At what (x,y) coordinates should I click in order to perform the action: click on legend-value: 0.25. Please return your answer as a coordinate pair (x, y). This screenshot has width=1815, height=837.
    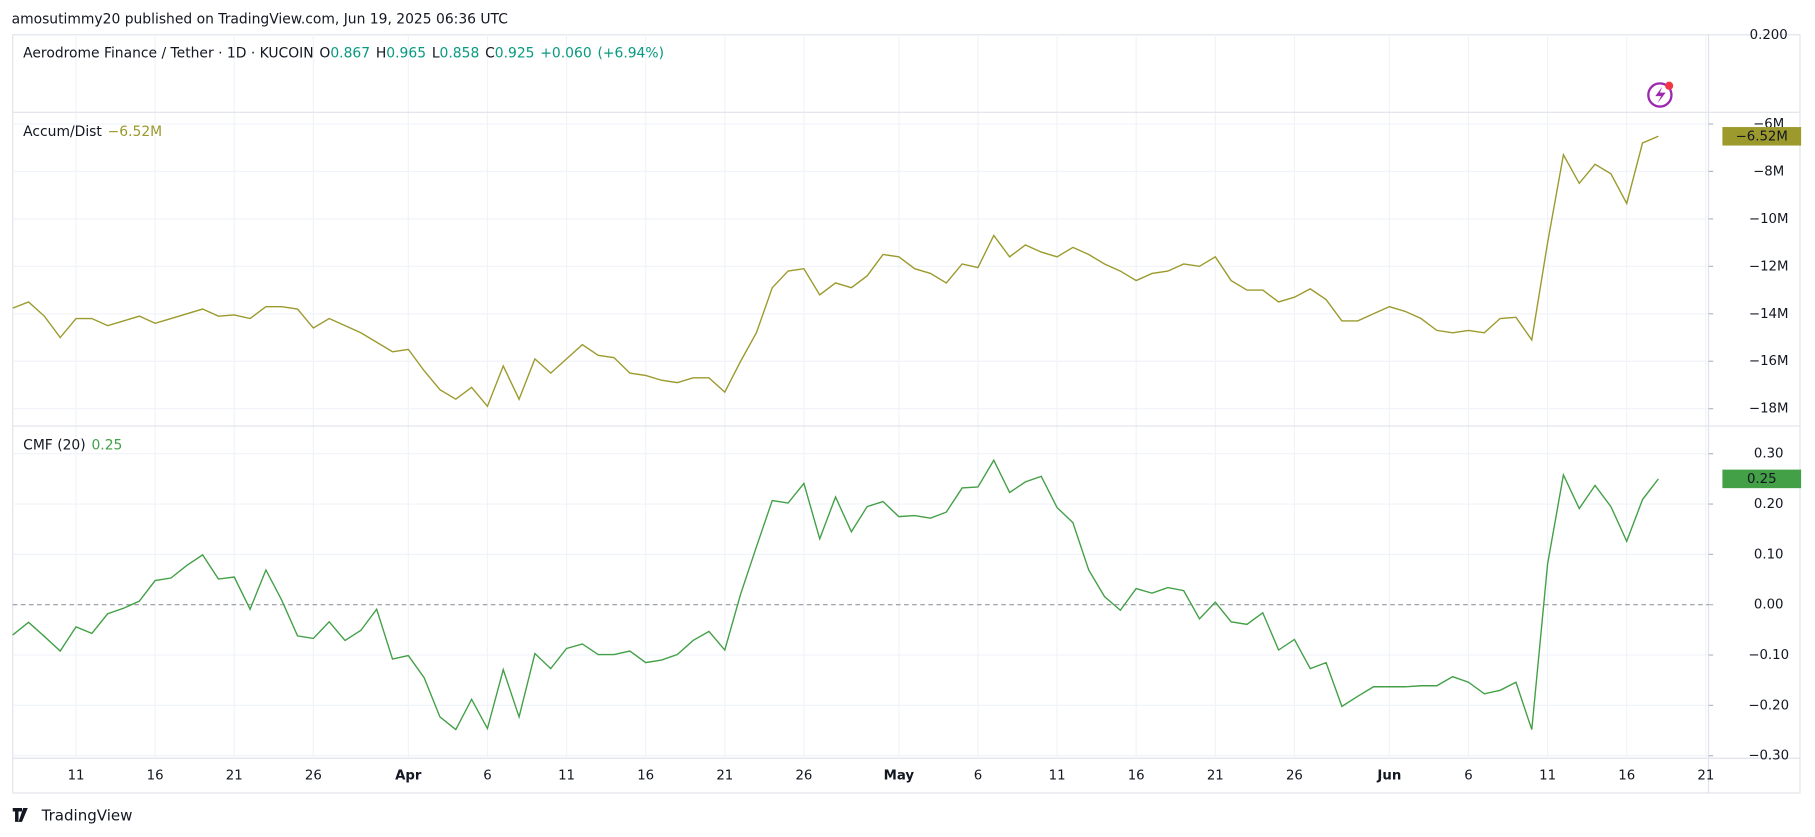
    Looking at the image, I should click on (106, 446).